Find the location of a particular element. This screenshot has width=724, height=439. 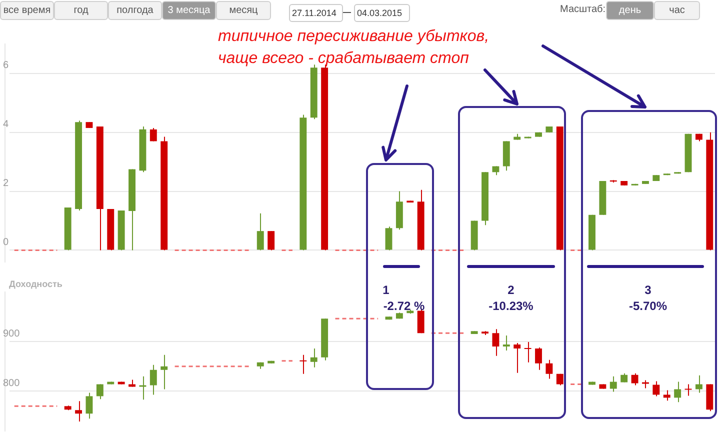

text: Масштаб: is located at coordinates (583, 9).